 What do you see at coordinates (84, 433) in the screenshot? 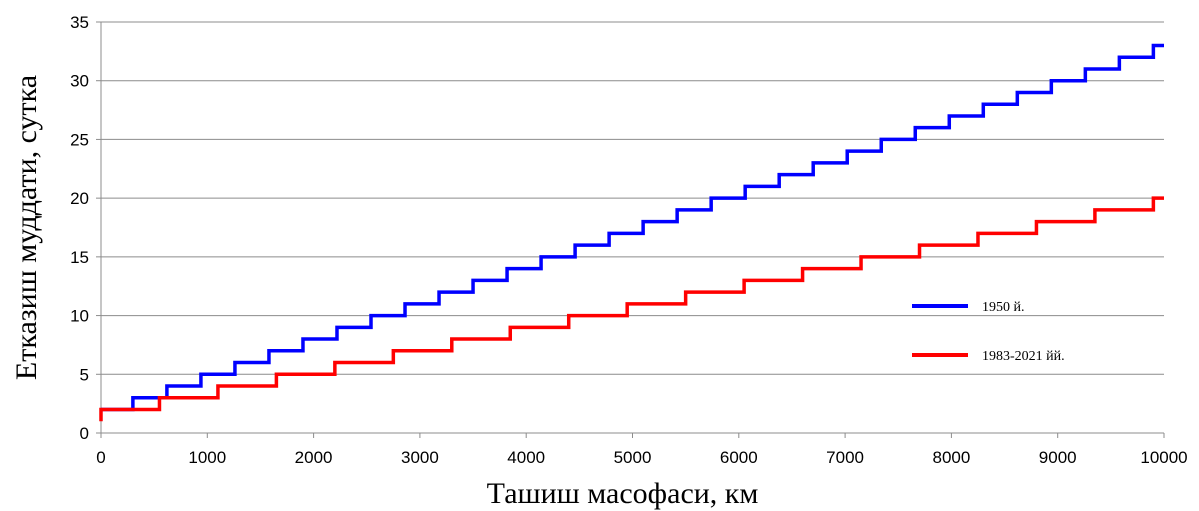
I see `y-tick-label: 0` at bounding box center [84, 433].